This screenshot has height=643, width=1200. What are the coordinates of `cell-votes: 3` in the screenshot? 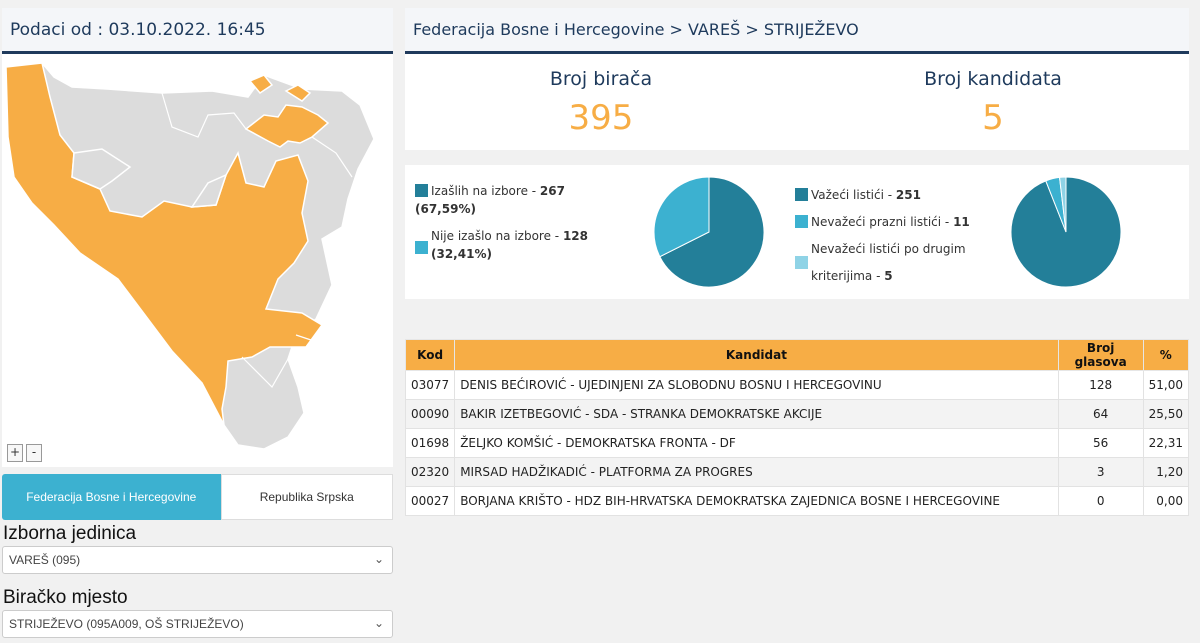 It's located at (1100, 472).